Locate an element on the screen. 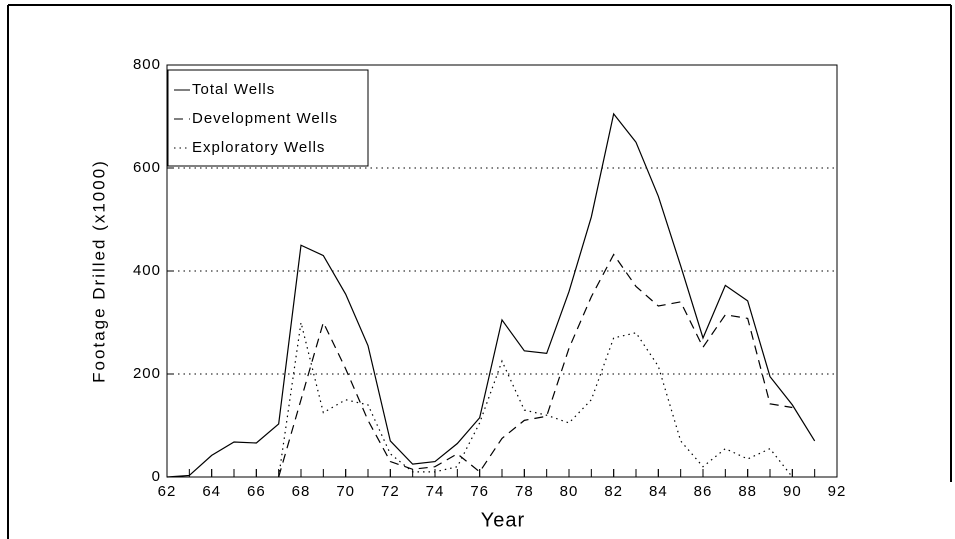  legend-box is located at coordinates (268, 118).